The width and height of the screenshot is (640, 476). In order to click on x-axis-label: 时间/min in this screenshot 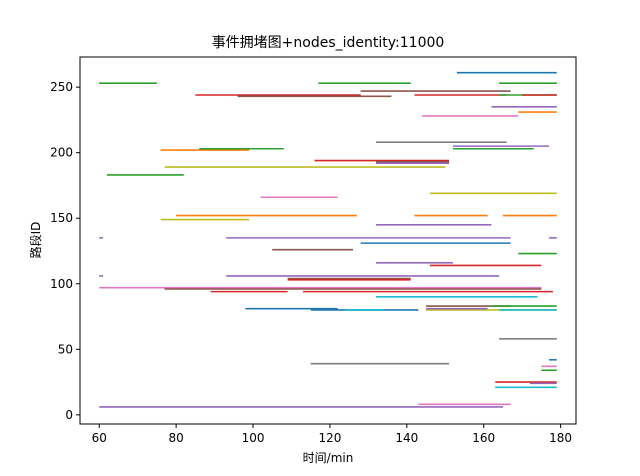, I will do `click(328, 458)`.